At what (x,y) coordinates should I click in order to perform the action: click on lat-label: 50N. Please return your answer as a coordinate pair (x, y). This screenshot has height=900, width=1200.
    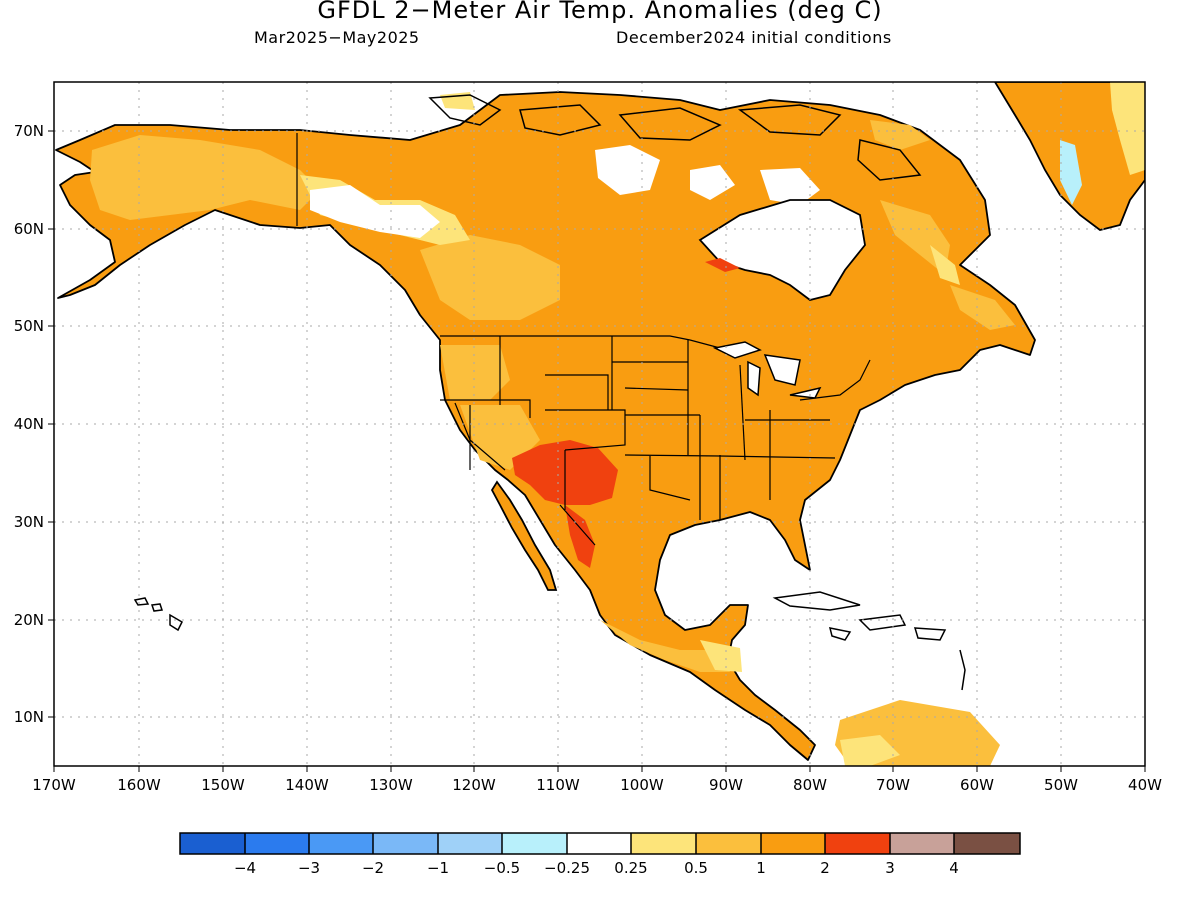
    Looking at the image, I should click on (29, 326).